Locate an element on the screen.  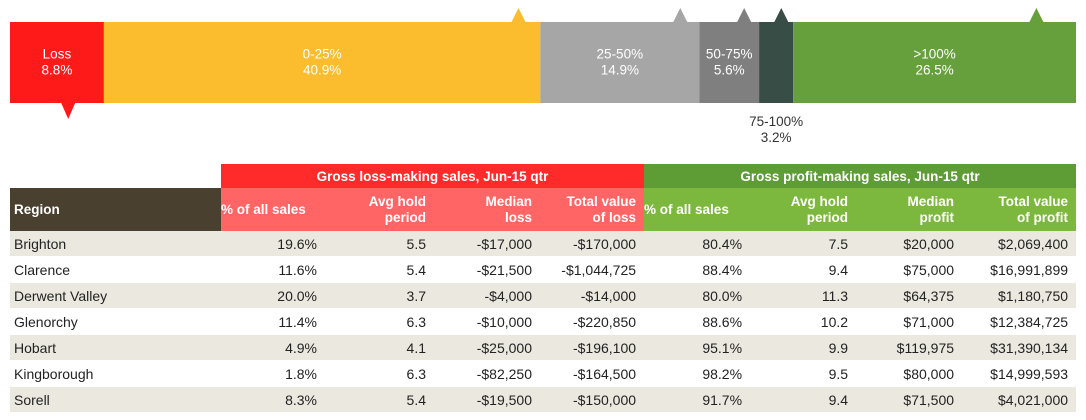
marker-loss is located at coordinates (68, 111).